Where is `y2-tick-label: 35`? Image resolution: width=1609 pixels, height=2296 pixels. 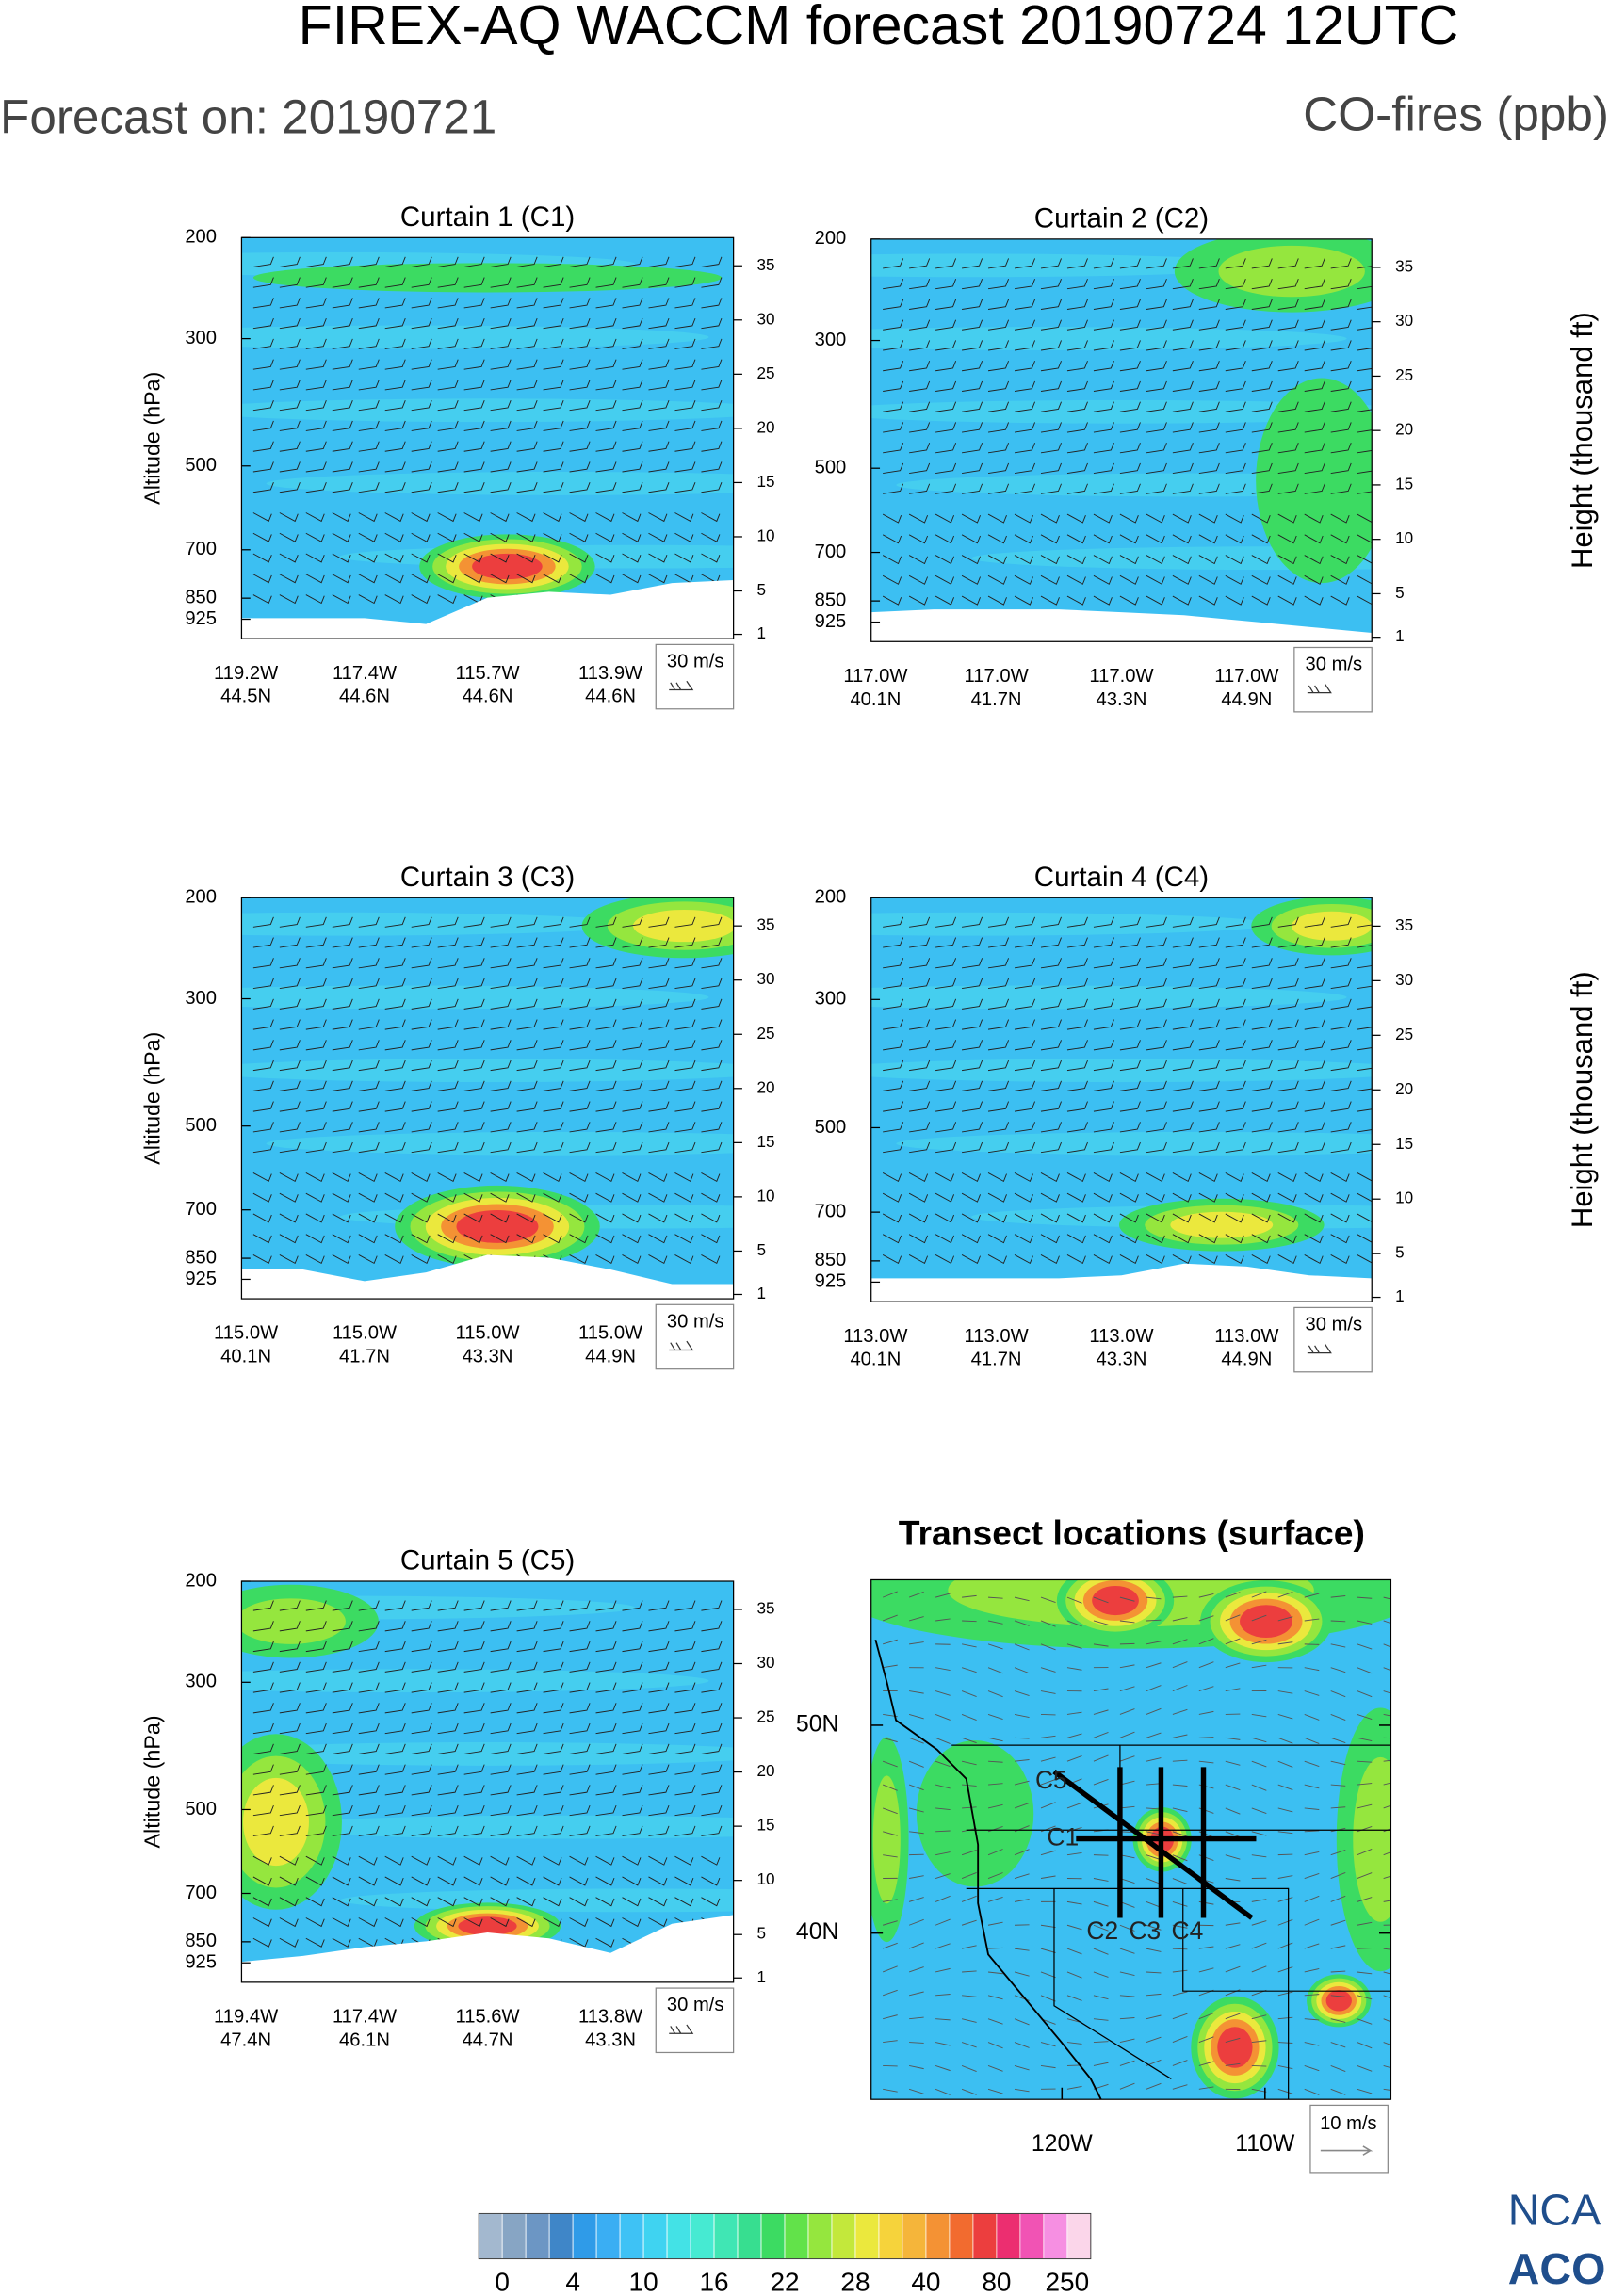
y2-tick-label: 35 is located at coordinates (765, 1608).